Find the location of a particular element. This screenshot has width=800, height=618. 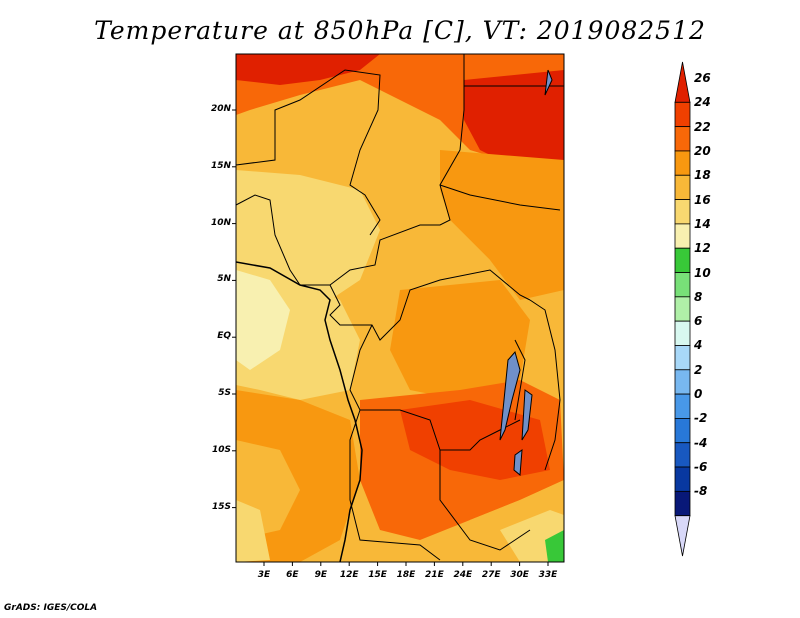

colorbar-label: 12 is located at coordinates (702, 248).